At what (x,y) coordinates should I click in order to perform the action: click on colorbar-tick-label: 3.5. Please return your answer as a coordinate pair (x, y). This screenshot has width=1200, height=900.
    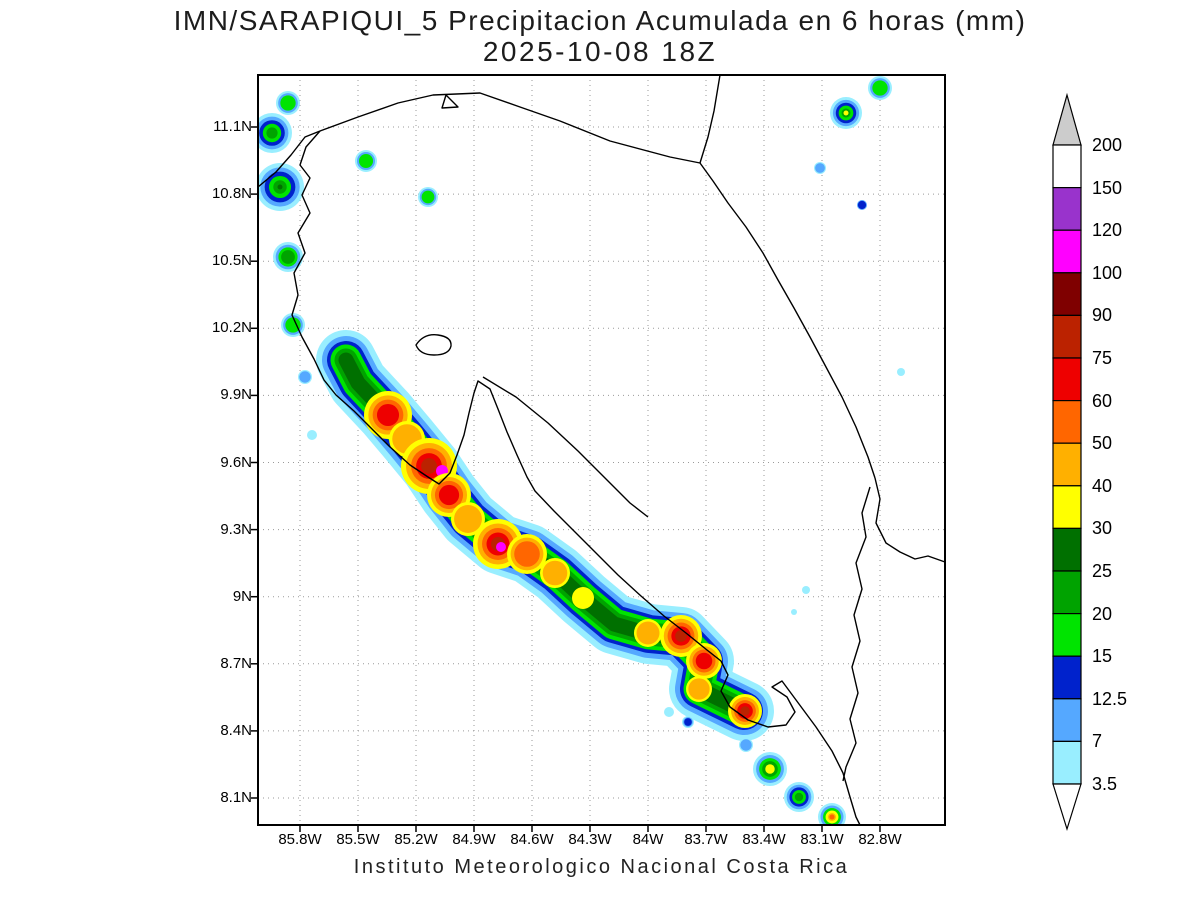
    Looking at the image, I should click on (1105, 784).